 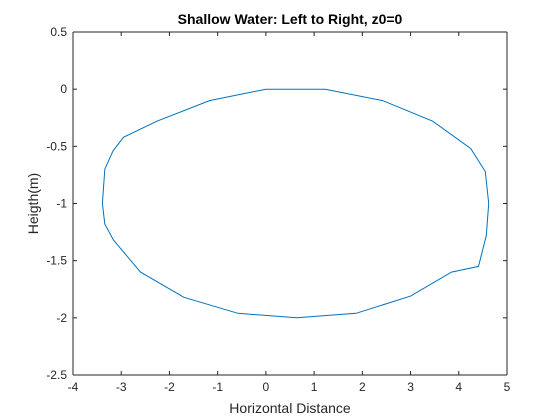 I want to click on x-tick-label: 5, so click(x=507, y=387).